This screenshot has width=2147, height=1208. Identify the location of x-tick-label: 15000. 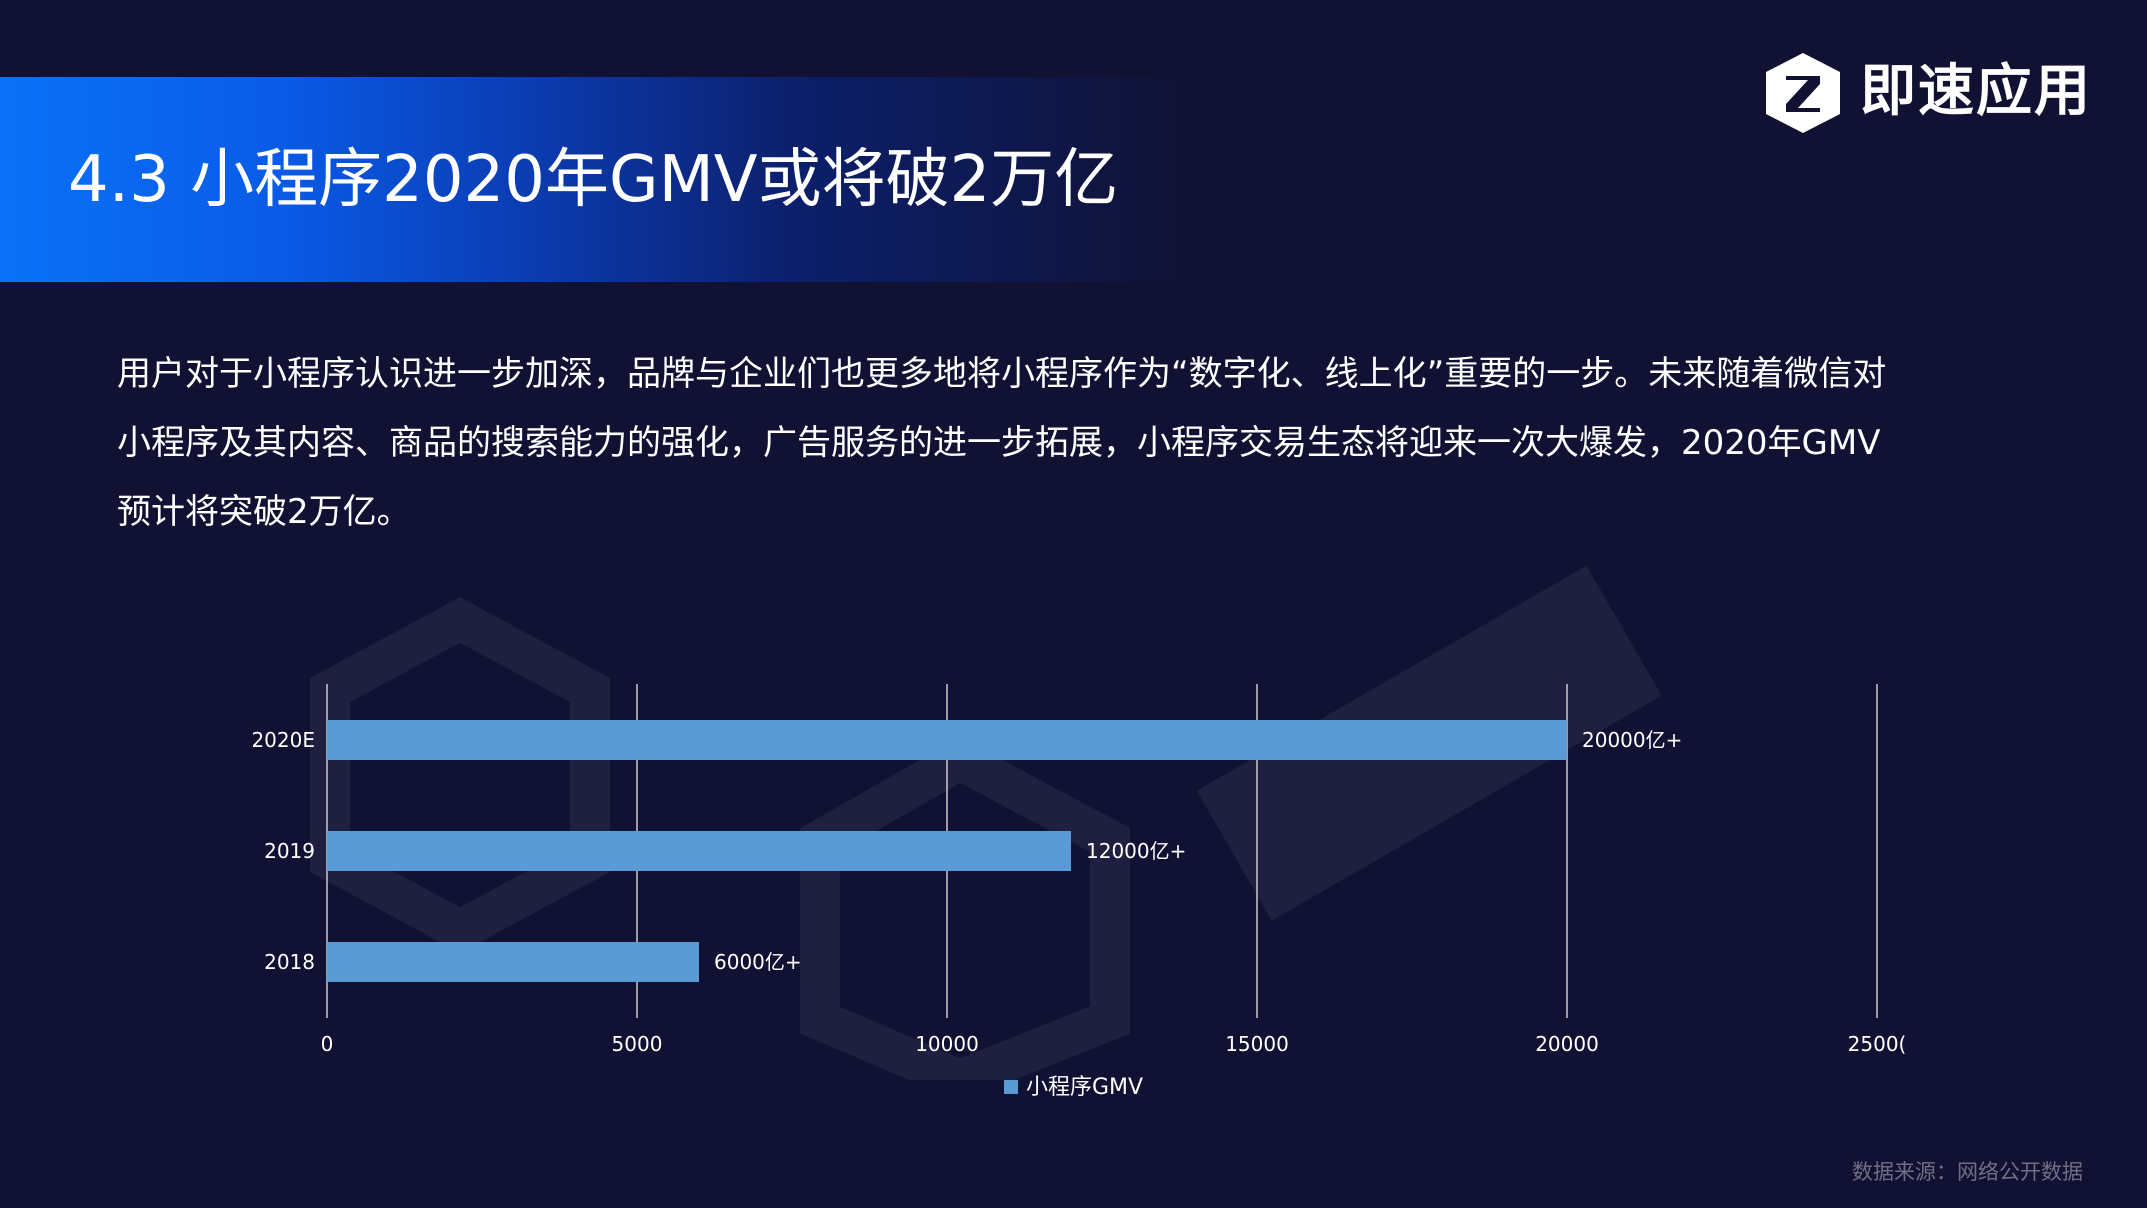
(1257, 1044).